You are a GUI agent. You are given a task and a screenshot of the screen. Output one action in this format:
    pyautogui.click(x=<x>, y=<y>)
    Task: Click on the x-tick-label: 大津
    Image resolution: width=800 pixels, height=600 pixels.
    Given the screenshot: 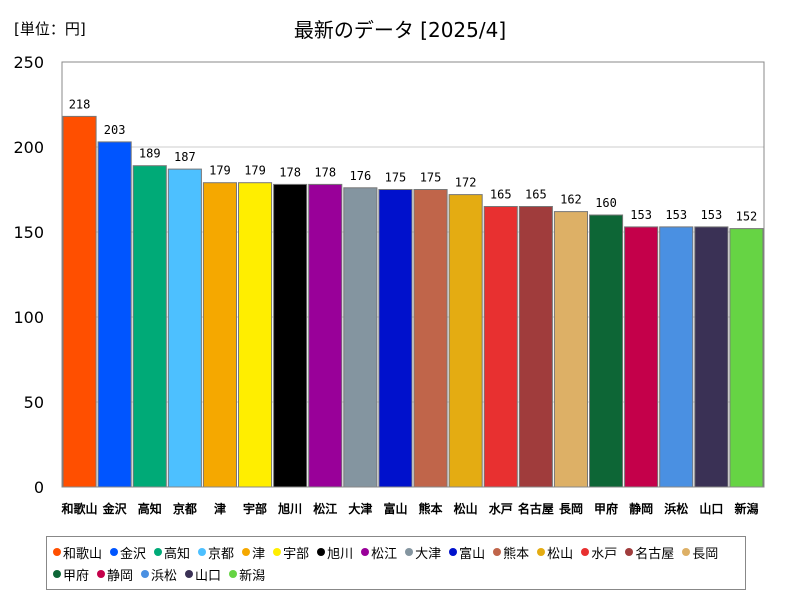 What is the action you would take?
    pyautogui.click(x=360, y=508)
    